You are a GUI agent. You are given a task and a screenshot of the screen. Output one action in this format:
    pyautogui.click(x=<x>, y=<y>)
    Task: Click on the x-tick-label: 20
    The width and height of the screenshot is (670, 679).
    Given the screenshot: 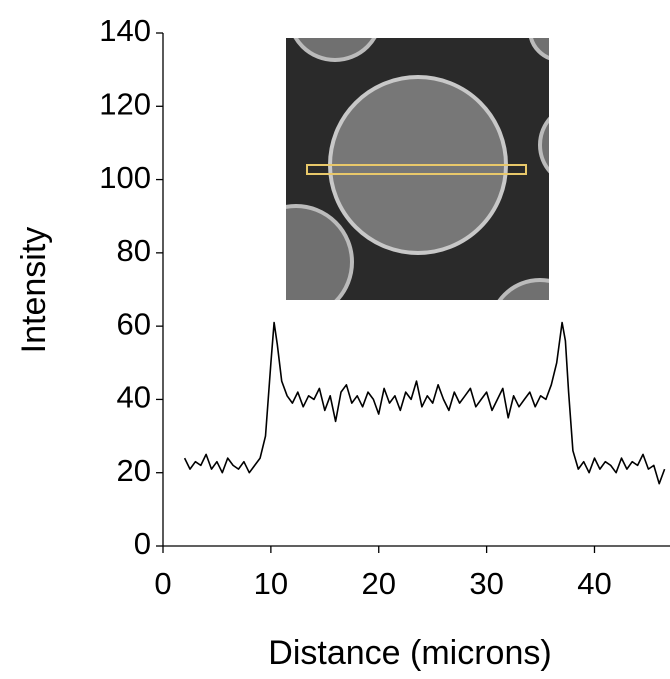 What is the action you would take?
    pyautogui.click(x=379, y=583)
    